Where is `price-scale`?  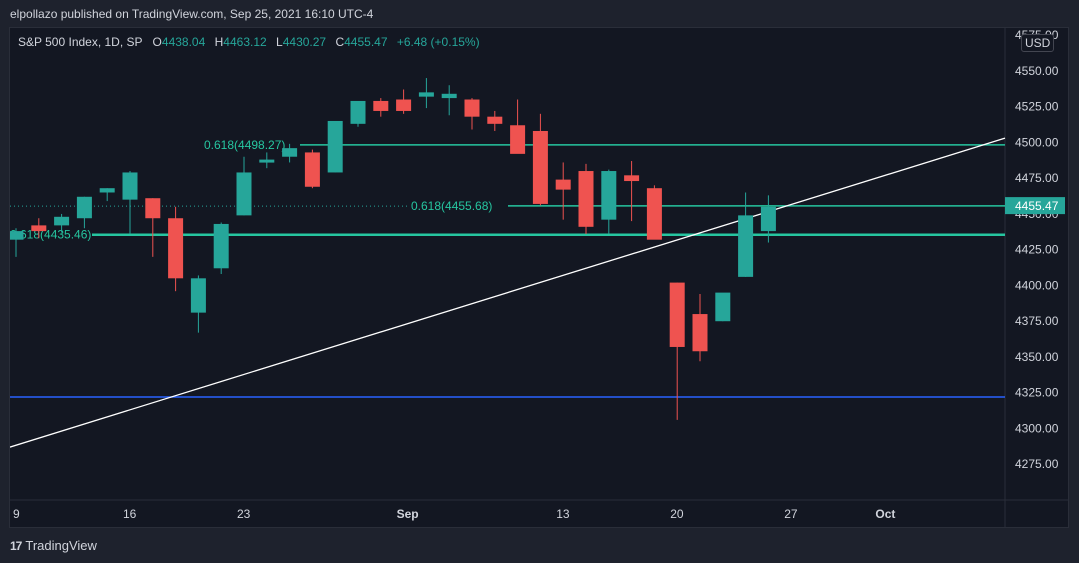 price-scale is located at coordinates (1036, 277).